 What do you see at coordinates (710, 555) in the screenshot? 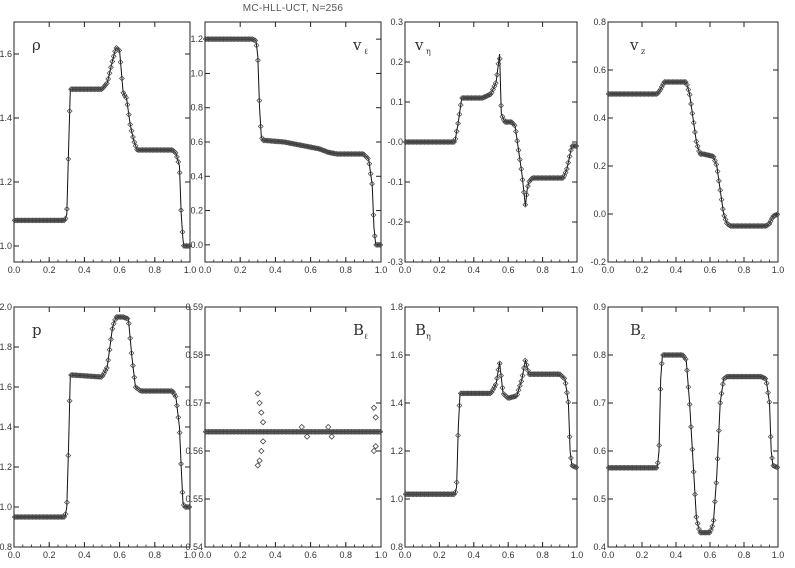
I see `x-tick-label: 0.6` at bounding box center [710, 555].